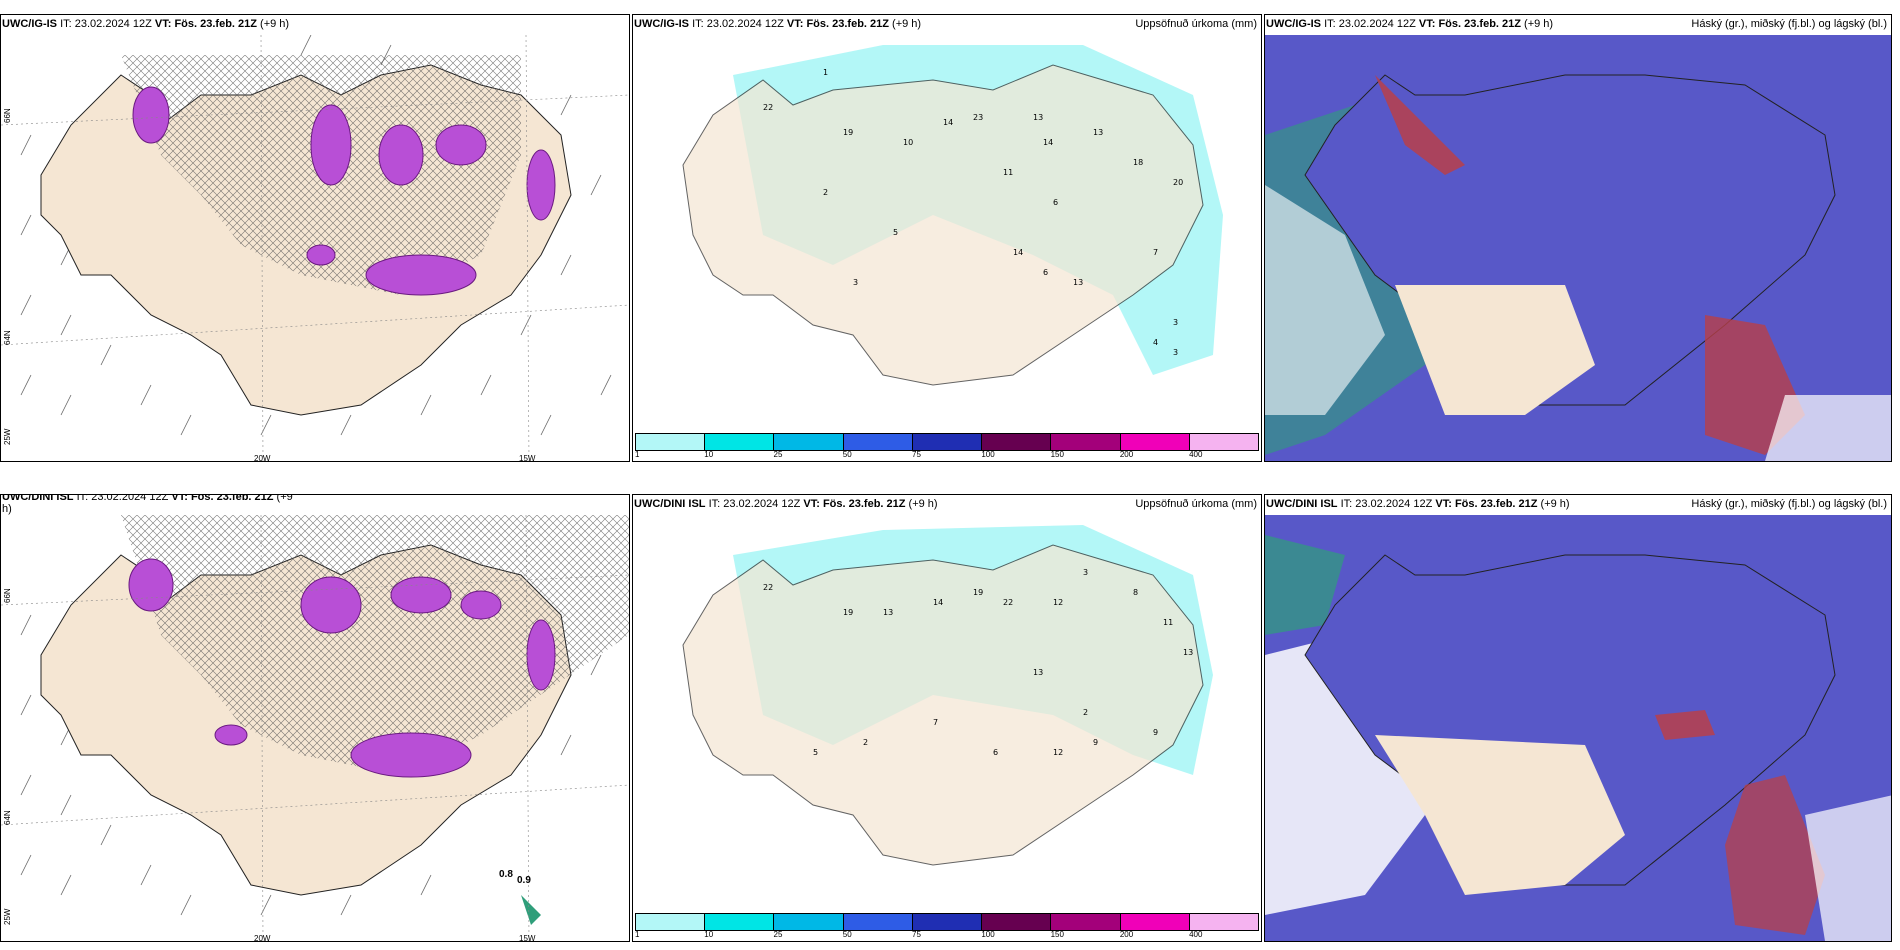 The height and width of the screenshot is (950, 1900). What do you see at coordinates (1178, 182) in the screenshot?
I see `svg-text: 20` at bounding box center [1178, 182].